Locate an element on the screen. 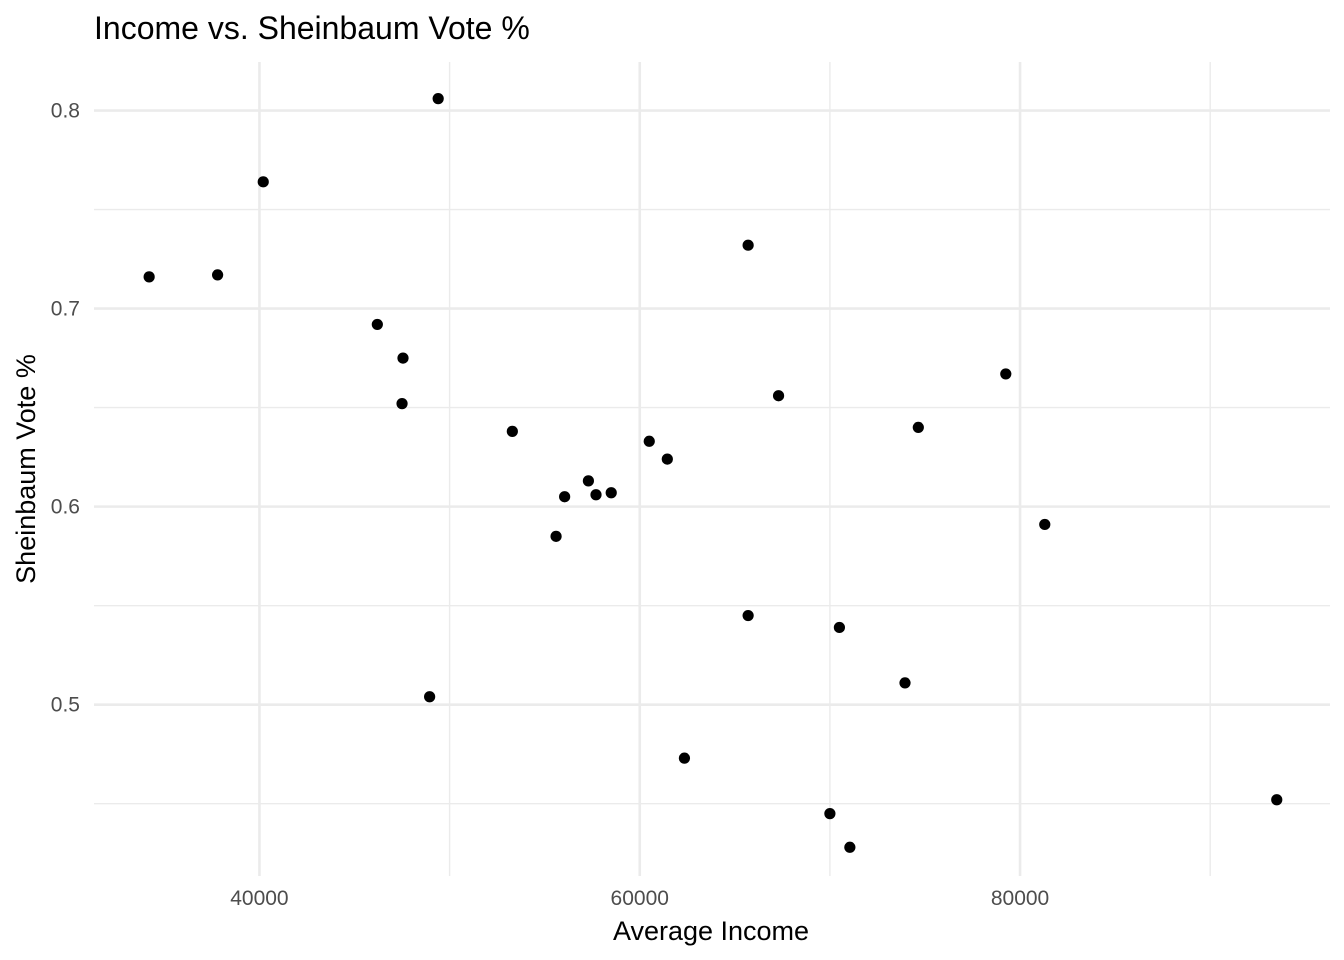 This screenshot has width=1344, height=960. y-tick-label: 0.7 is located at coordinates (65, 309).